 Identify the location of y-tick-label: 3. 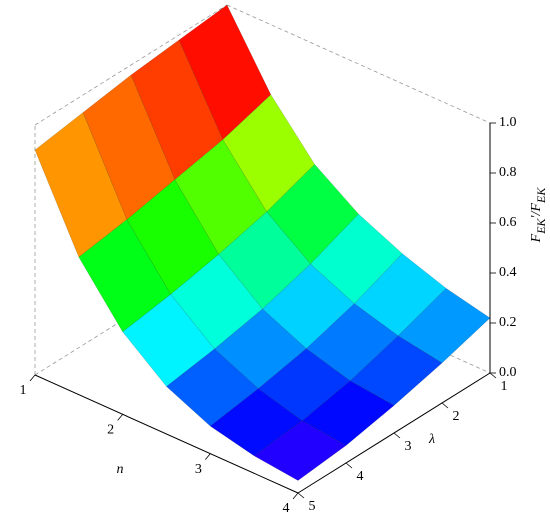
(408, 446).